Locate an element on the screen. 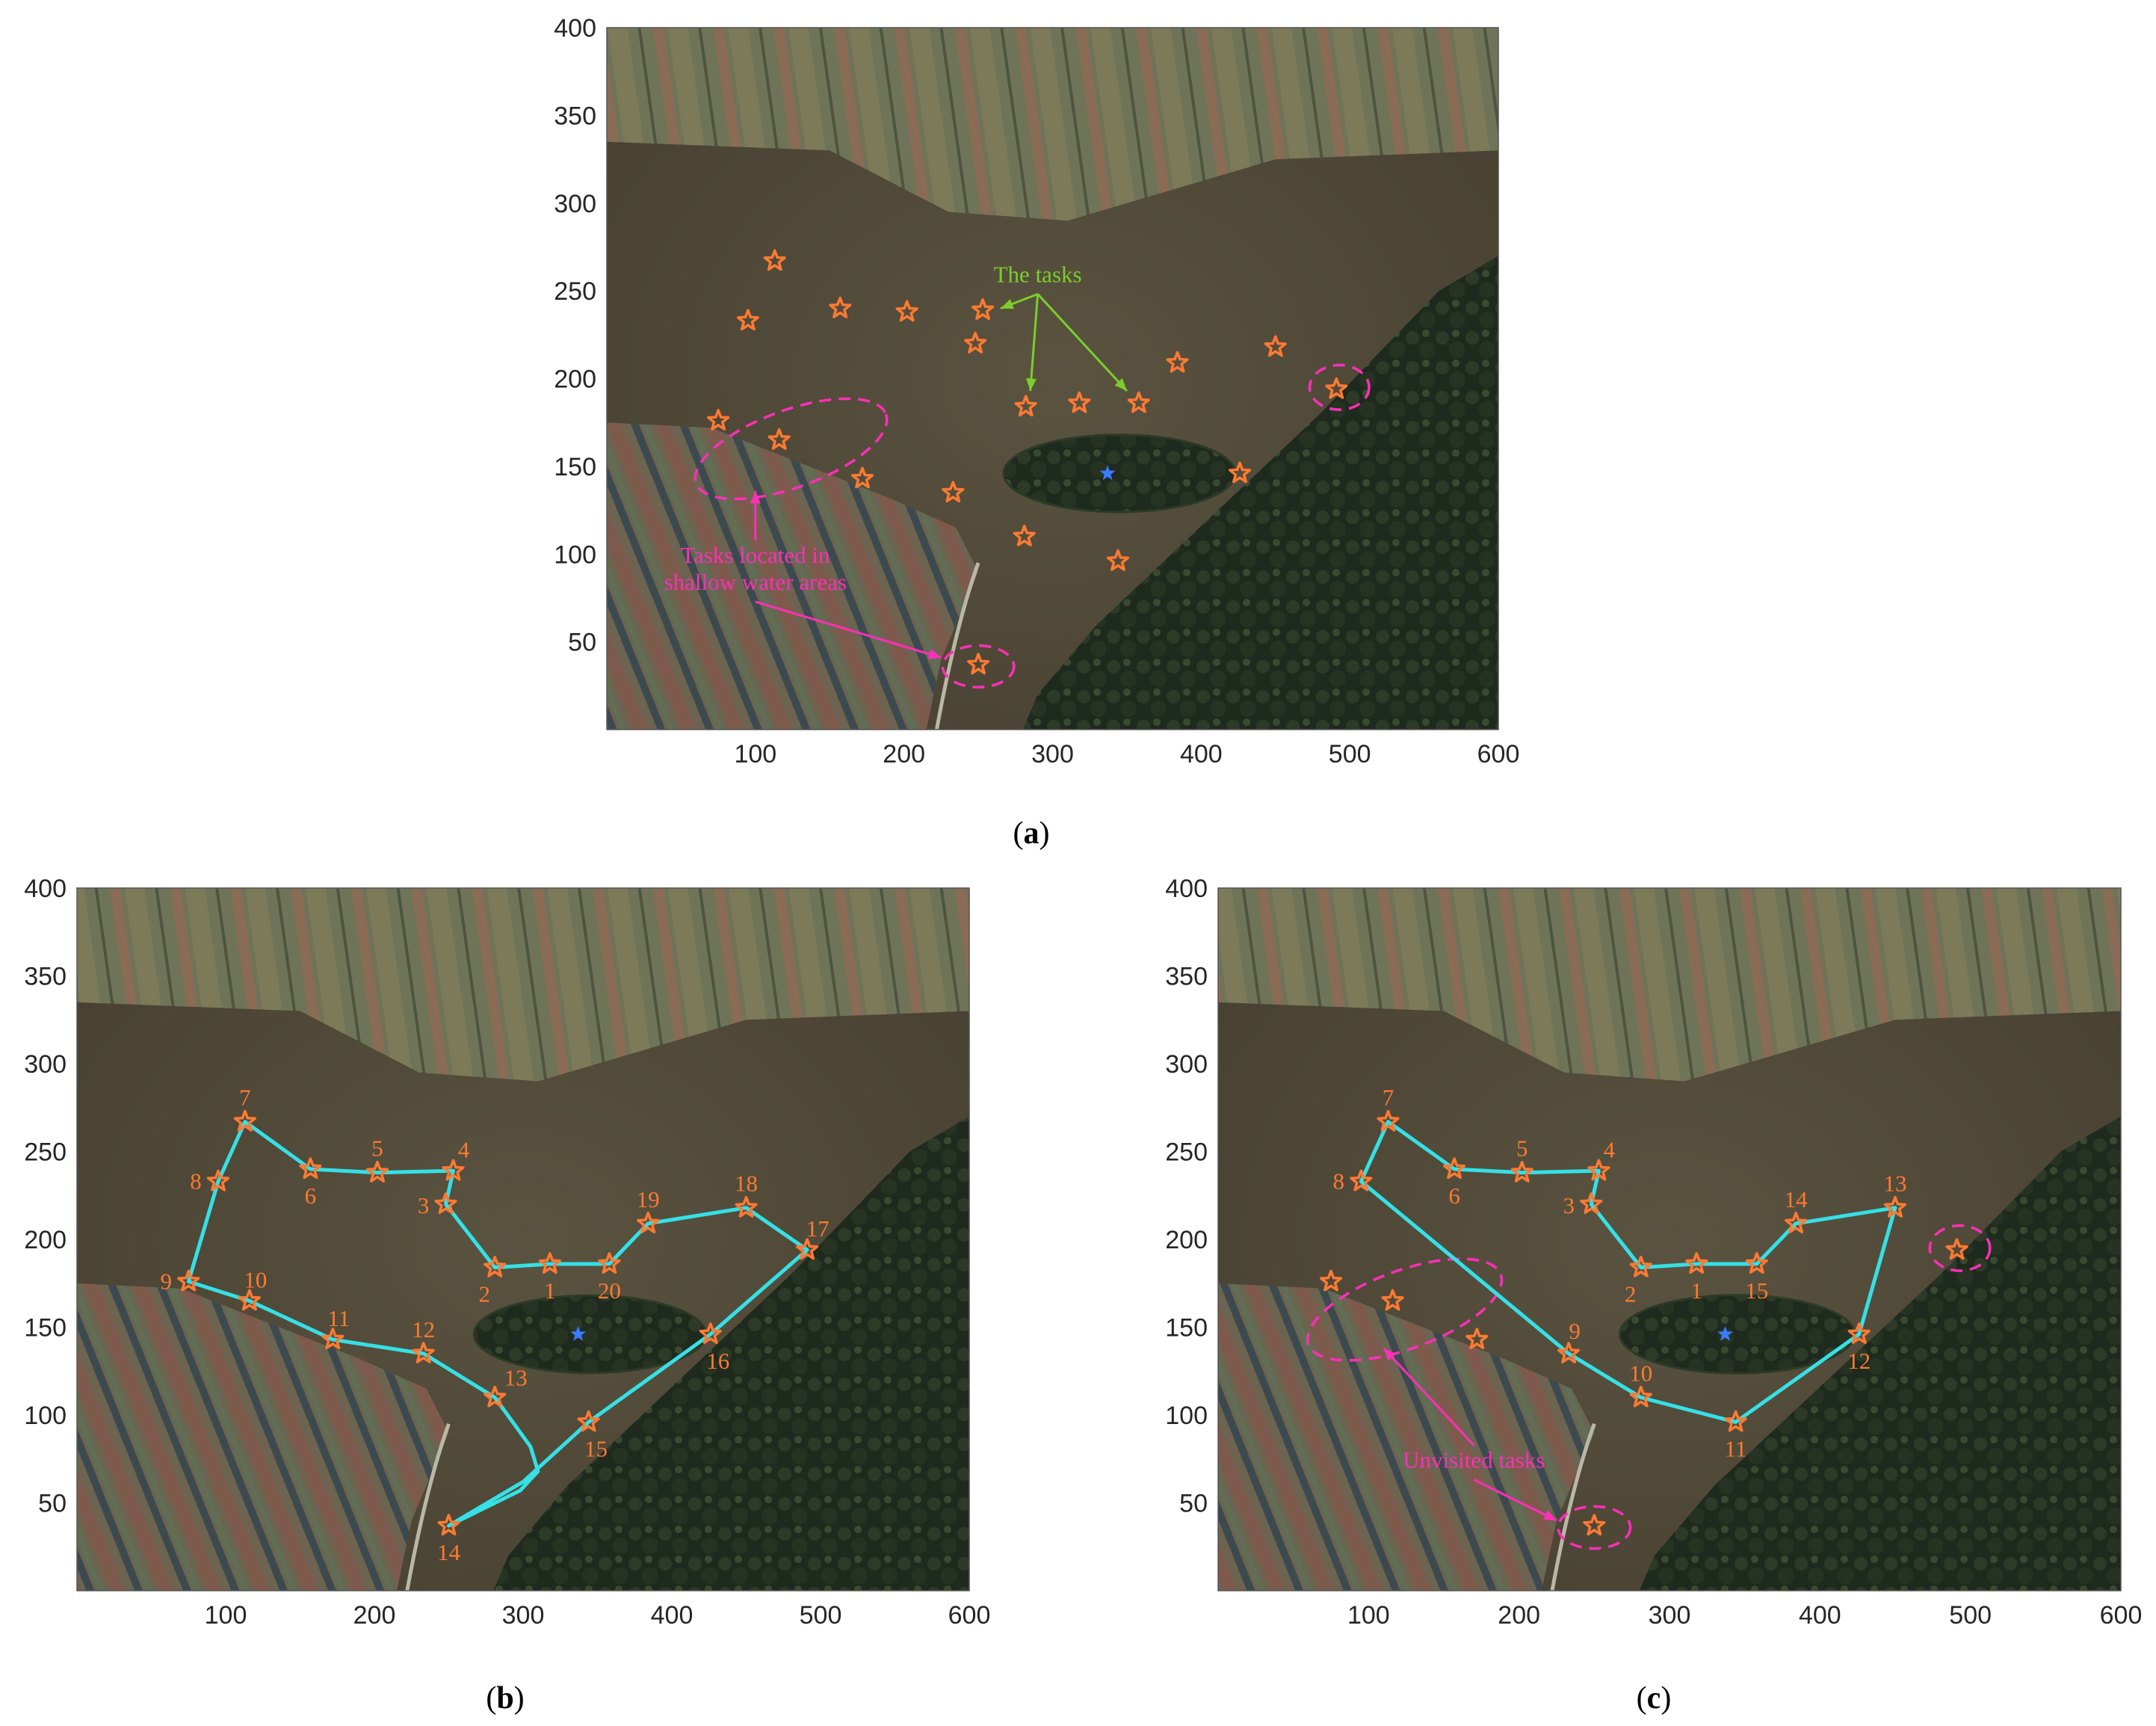 The height and width of the screenshot is (1726, 2156). caption-b: (b) is located at coordinates (505, 1698).